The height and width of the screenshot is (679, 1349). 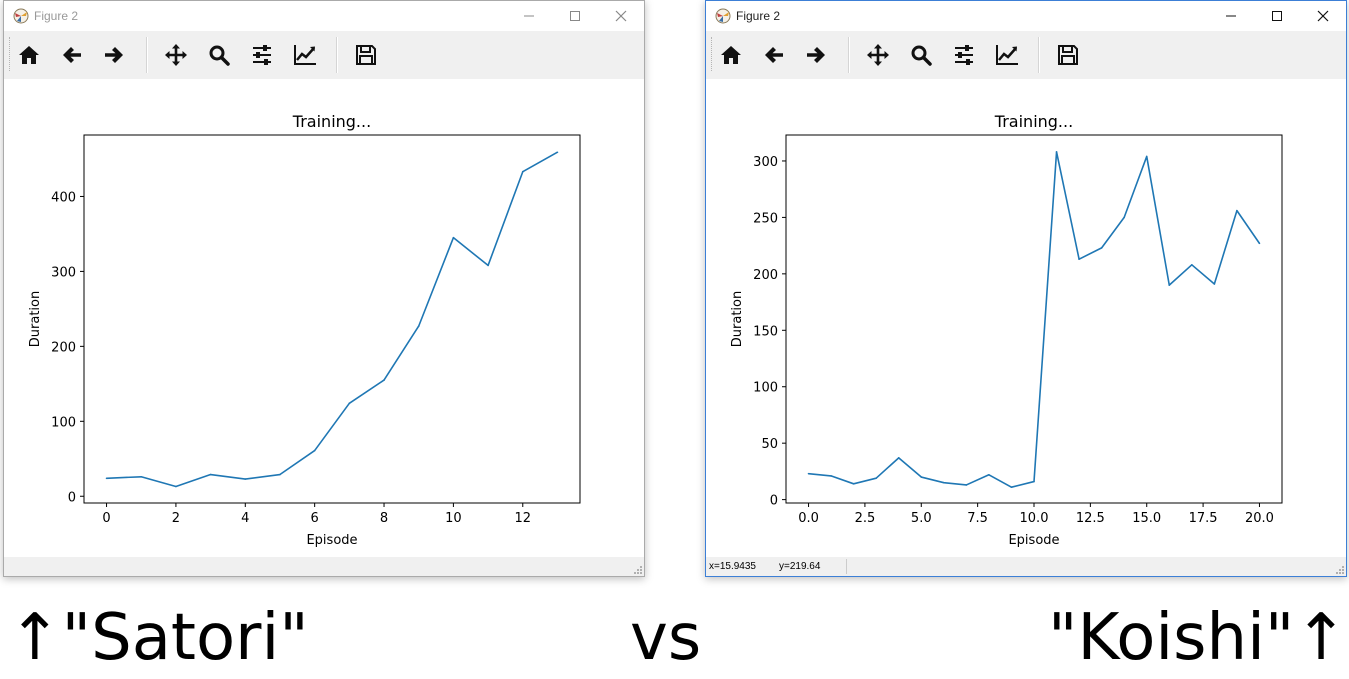 What do you see at coordinates (737, 319) in the screenshot?
I see `y-axis-label: Duration` at bounding box center [737, 319].